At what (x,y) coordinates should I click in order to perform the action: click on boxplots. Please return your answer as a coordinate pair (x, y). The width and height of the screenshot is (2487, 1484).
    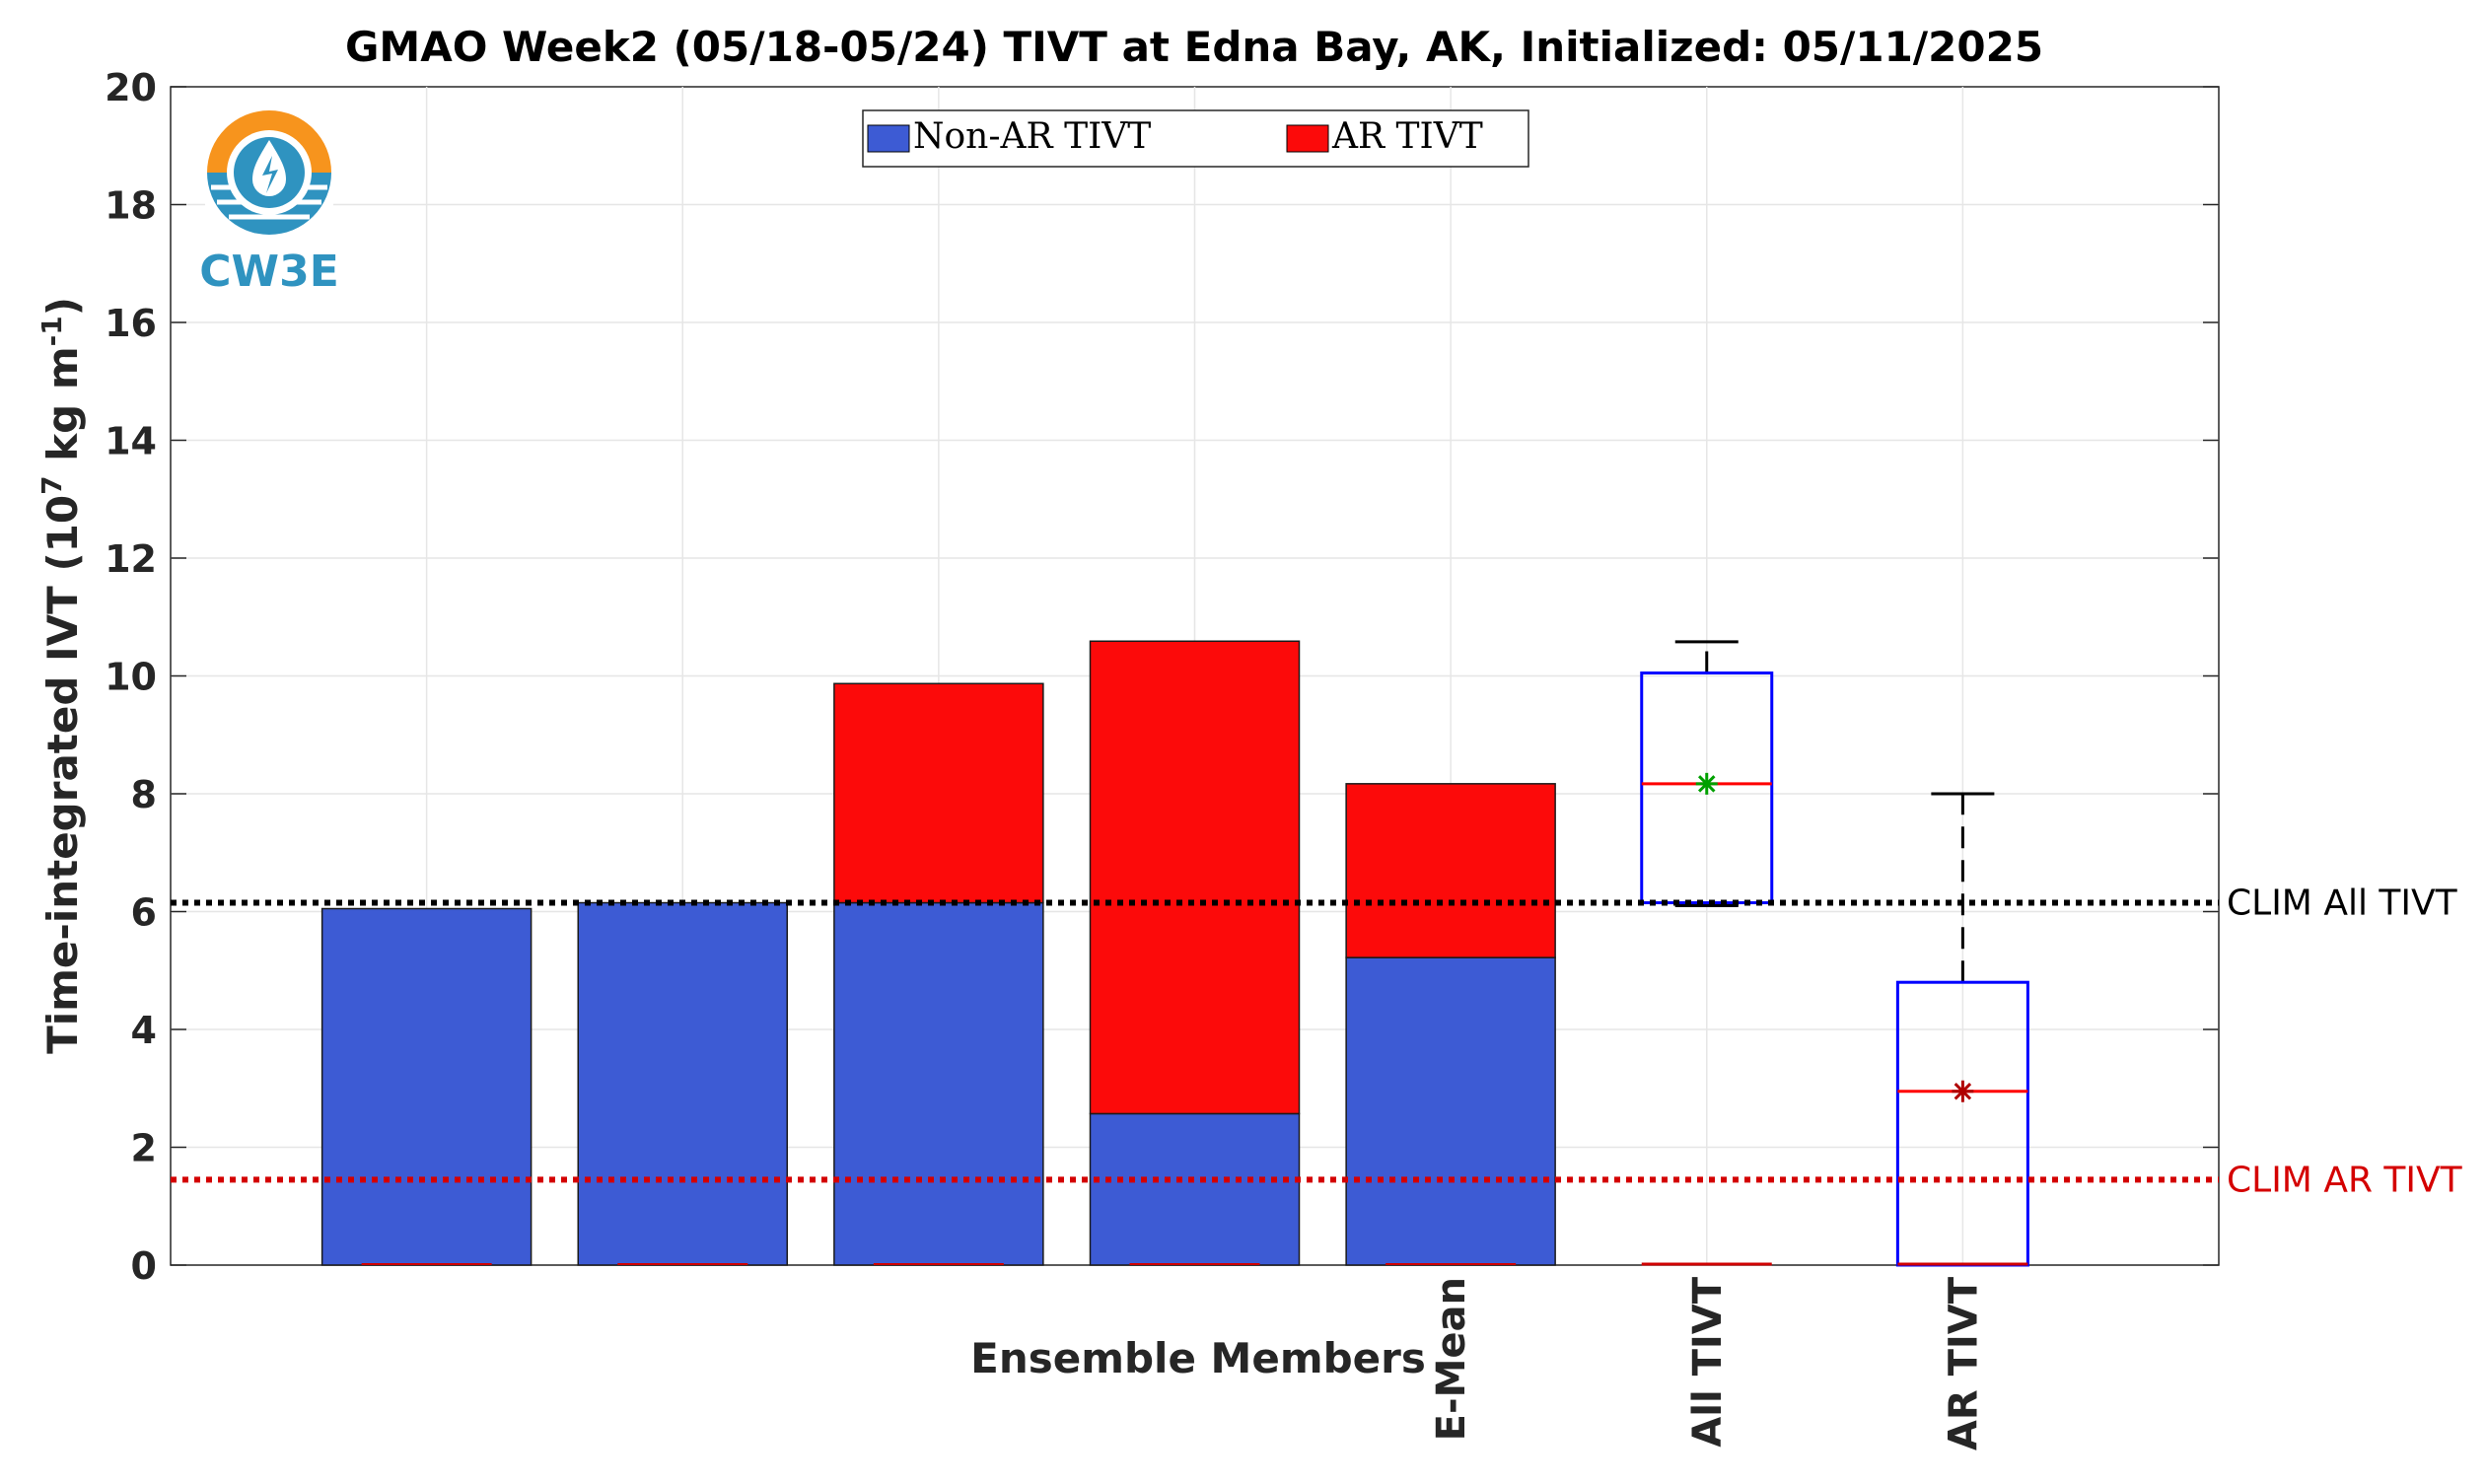
    Looking at the image, I should click on (1834, 953).